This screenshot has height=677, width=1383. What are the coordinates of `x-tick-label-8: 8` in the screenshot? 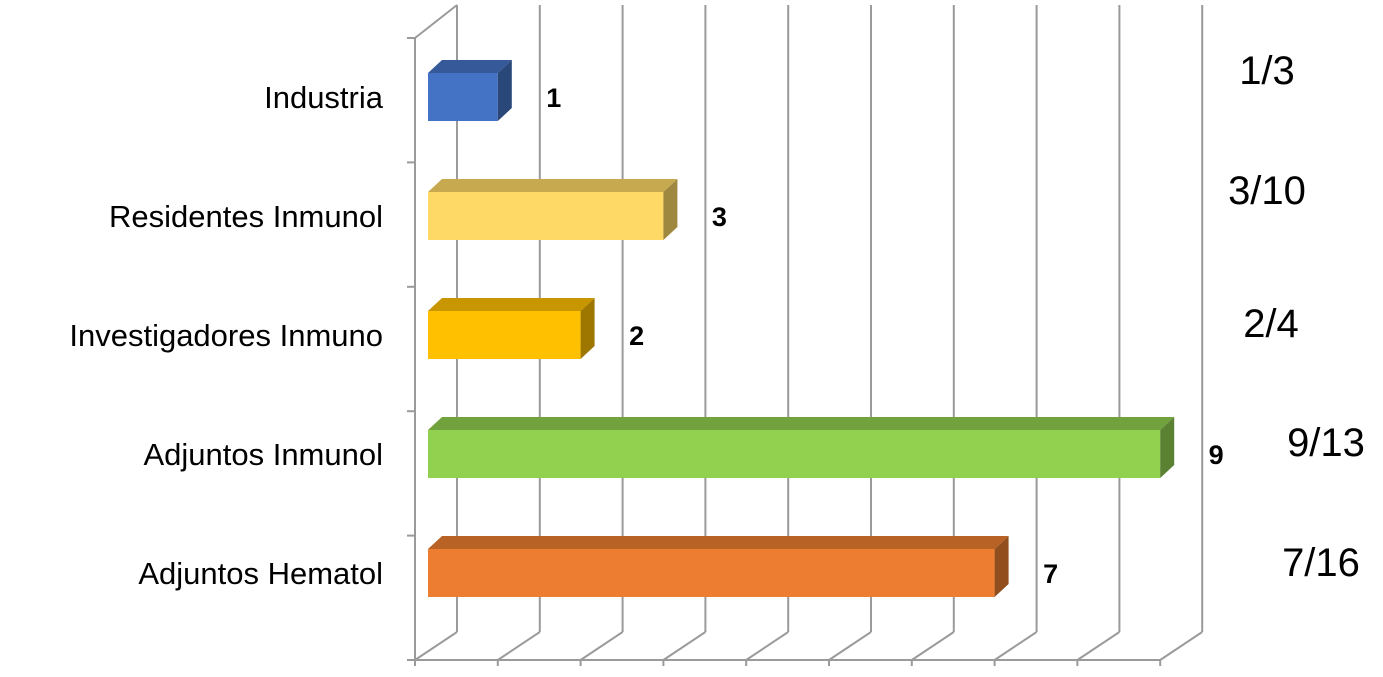 It's located at (1077, 676).